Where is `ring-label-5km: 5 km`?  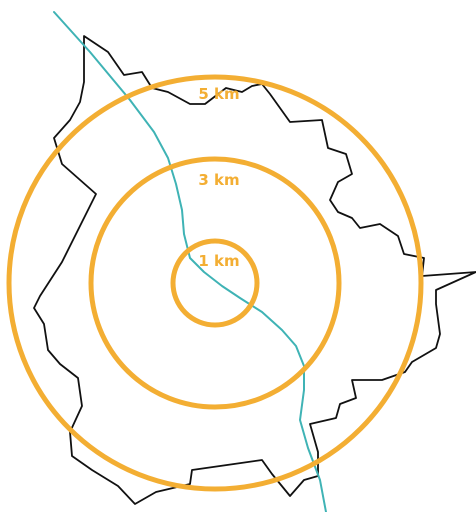 ring-label-5km: 5 km is located at coordinates (218, 94).